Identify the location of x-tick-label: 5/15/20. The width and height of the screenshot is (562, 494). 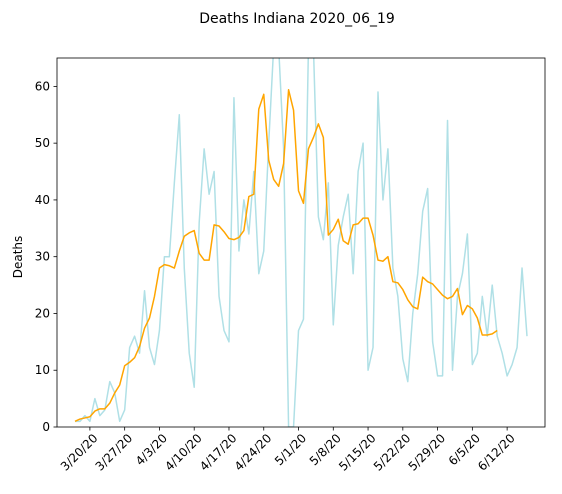
(357, 452).